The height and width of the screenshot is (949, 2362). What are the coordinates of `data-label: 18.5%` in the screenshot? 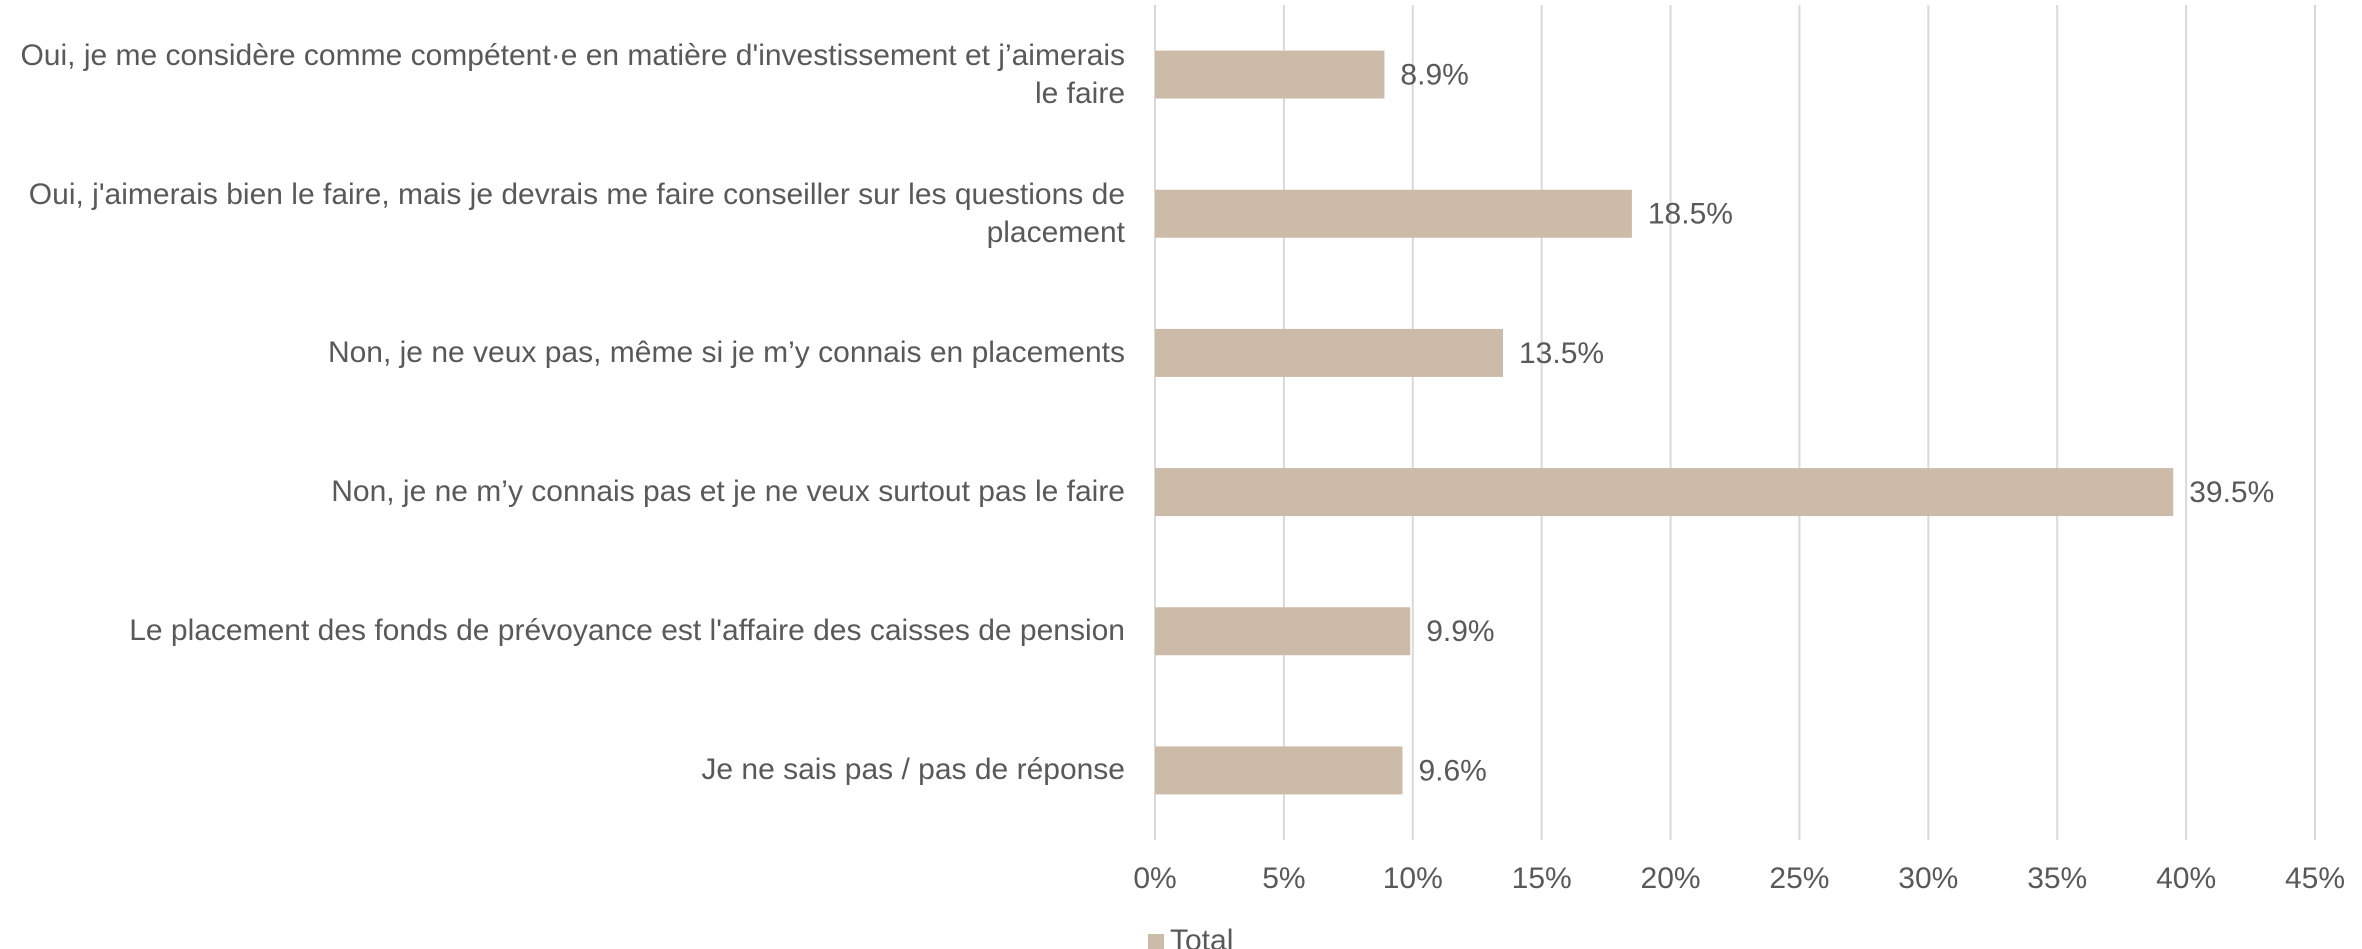 It's located at (1690, 214).